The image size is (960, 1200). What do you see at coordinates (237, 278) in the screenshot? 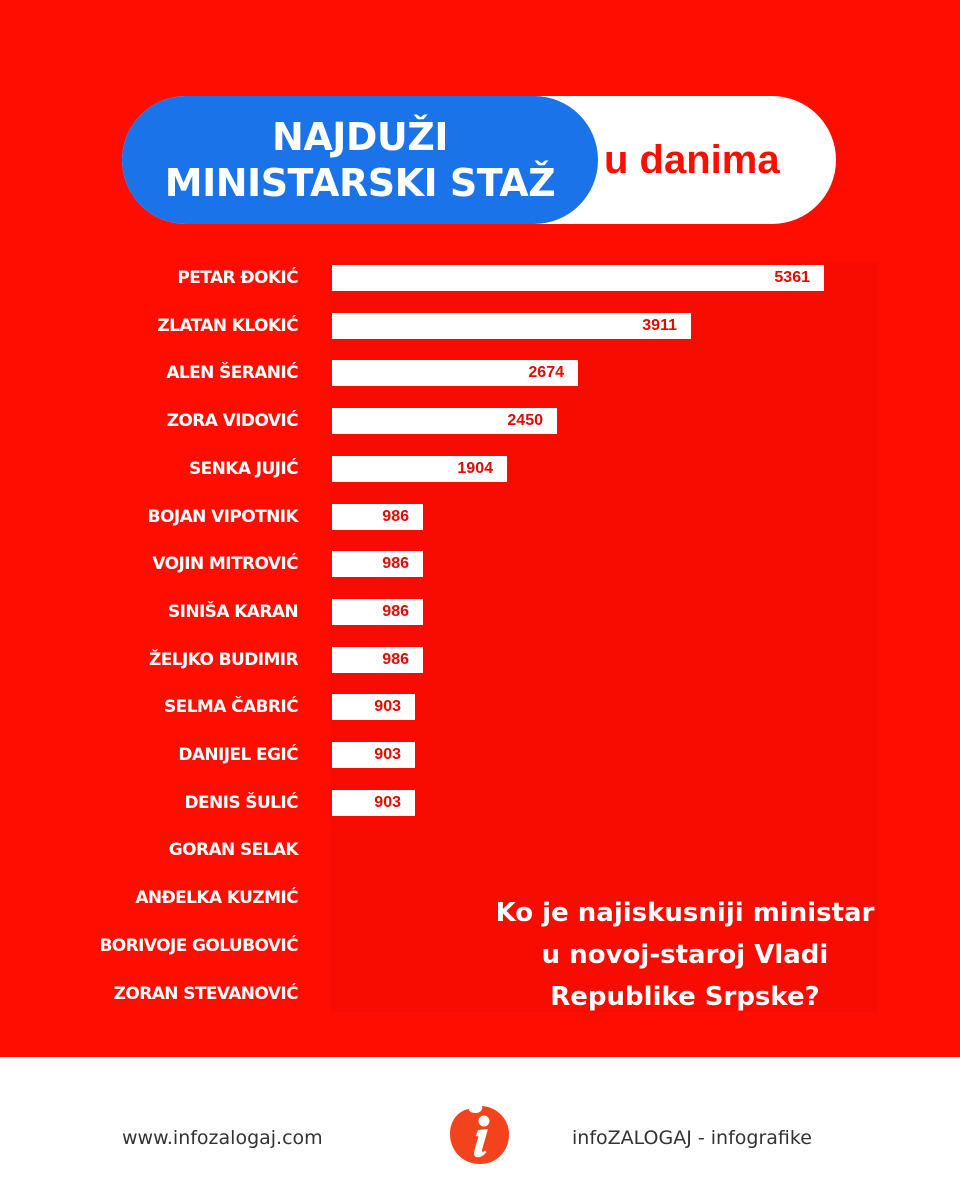
I see `category-label: PETAR ĐOKIĆ` at bounding box center [237, 278].